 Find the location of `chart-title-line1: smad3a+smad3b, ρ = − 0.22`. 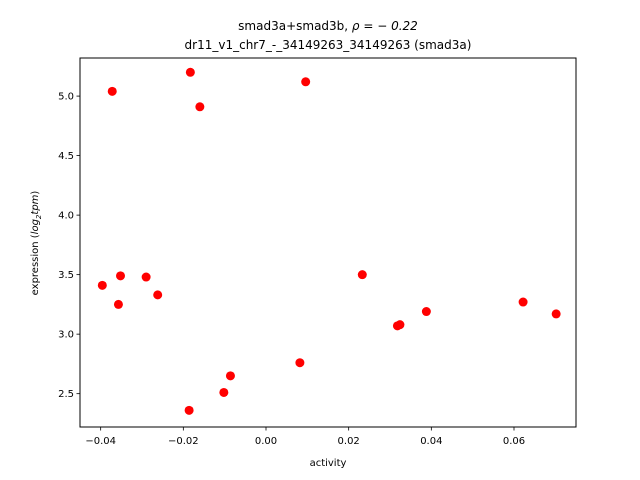

chart-title-line1: smad3a+smad3b, ρ = − 0.22 is located at coordinates (328, 26).